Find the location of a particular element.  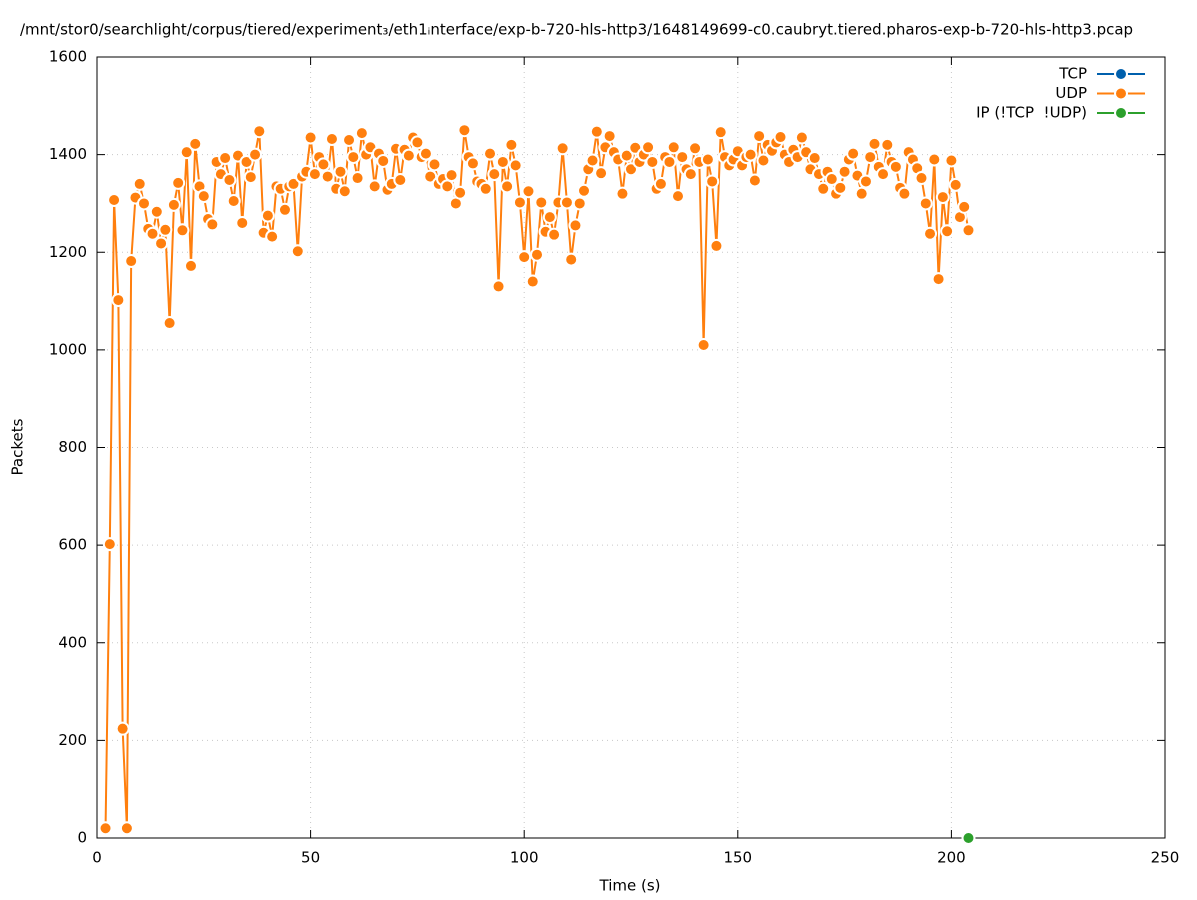

y-axis-label: Packets is located at coordinates (18, 446).